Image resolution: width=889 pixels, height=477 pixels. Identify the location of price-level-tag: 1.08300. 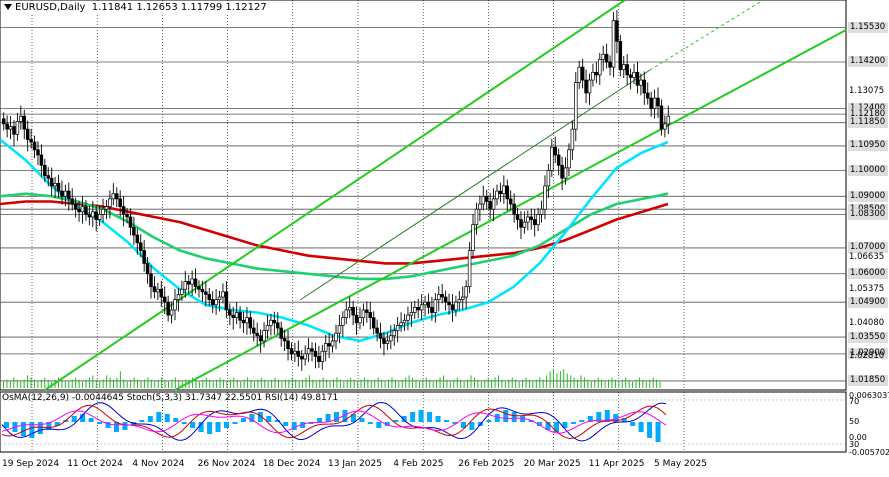
(868, 214).